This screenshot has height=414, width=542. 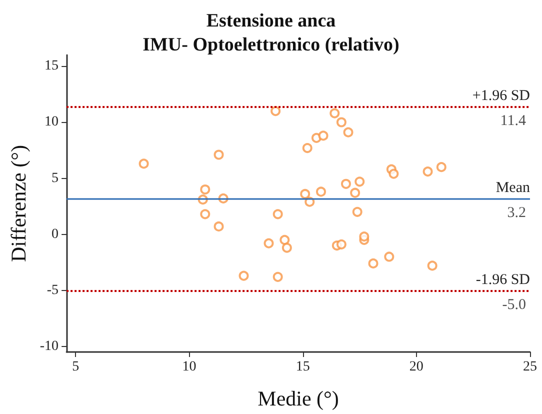 What do you see at coordinates (189, 367) in the screenshot?
I see `x-tick-label: 10` at bounding box center [189, 367].